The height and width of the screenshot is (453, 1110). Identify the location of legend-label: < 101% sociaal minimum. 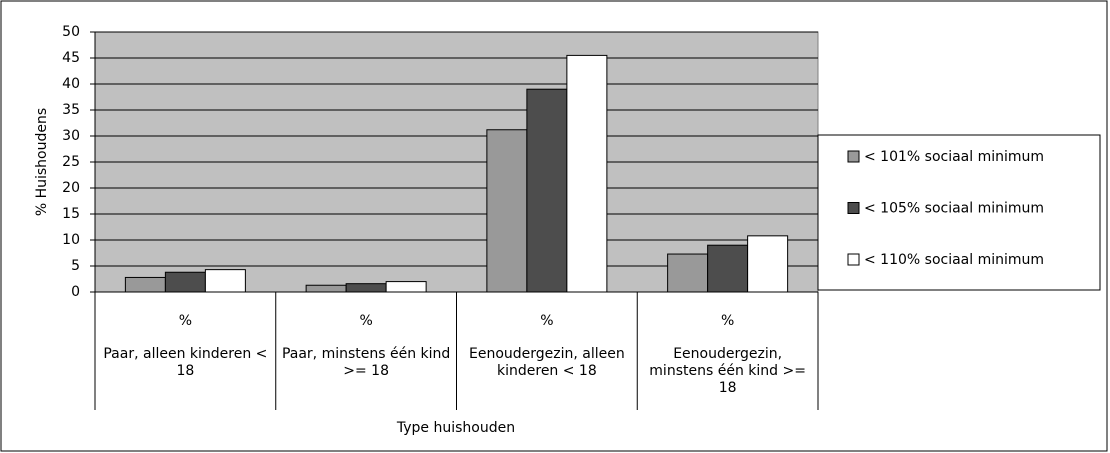
(954, 157).